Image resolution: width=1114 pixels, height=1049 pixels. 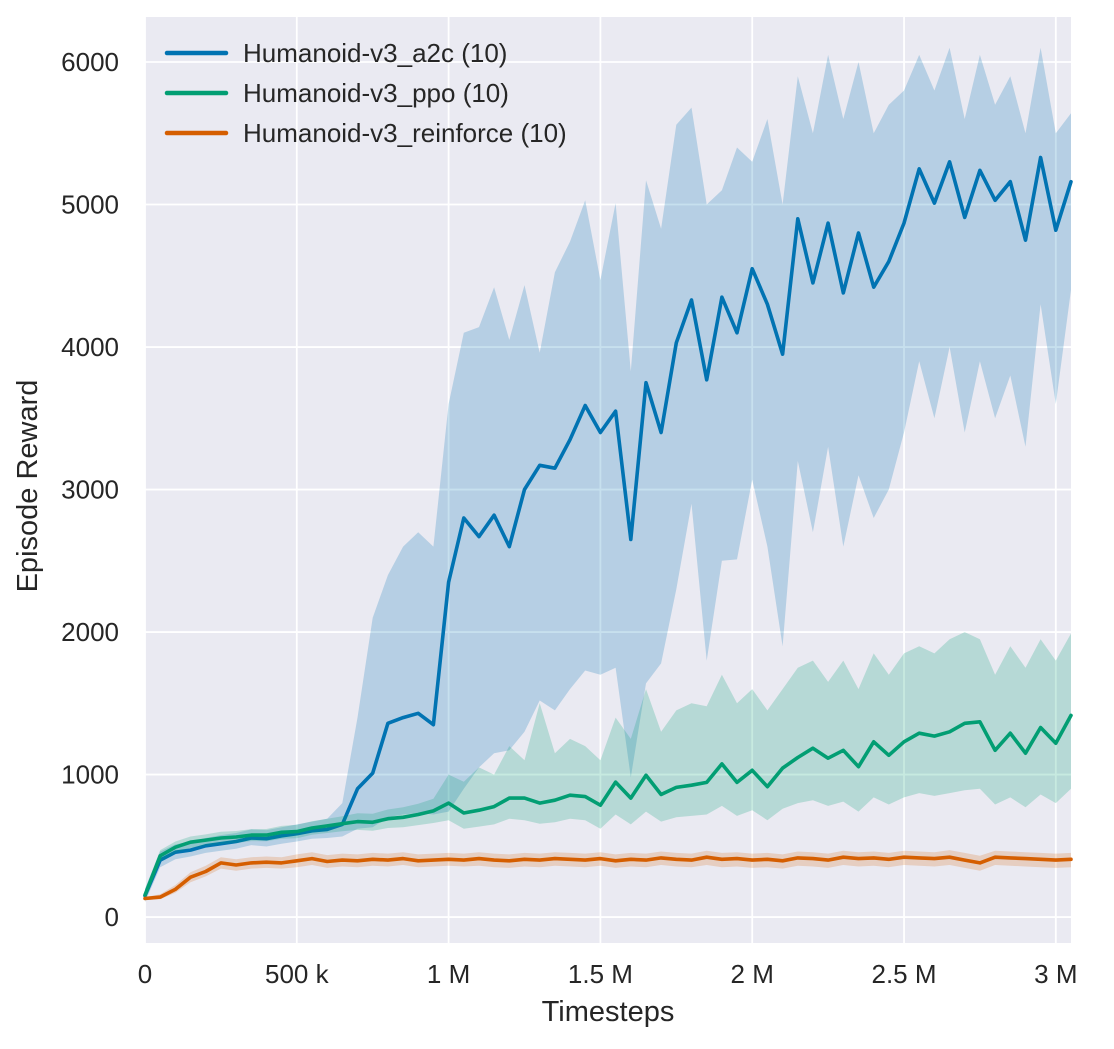 What do you see at coordinates (448, 974) in the screenshot?
I see `x-tick-label: 1 M` at bounding box center [448, 974].